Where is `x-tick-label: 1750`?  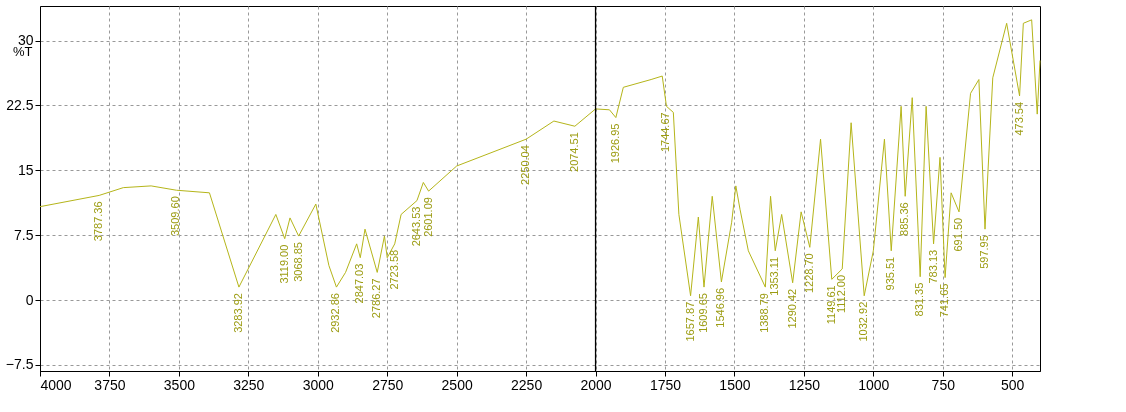 x-tick-label: 1750 is located at coordinates (665, 384).